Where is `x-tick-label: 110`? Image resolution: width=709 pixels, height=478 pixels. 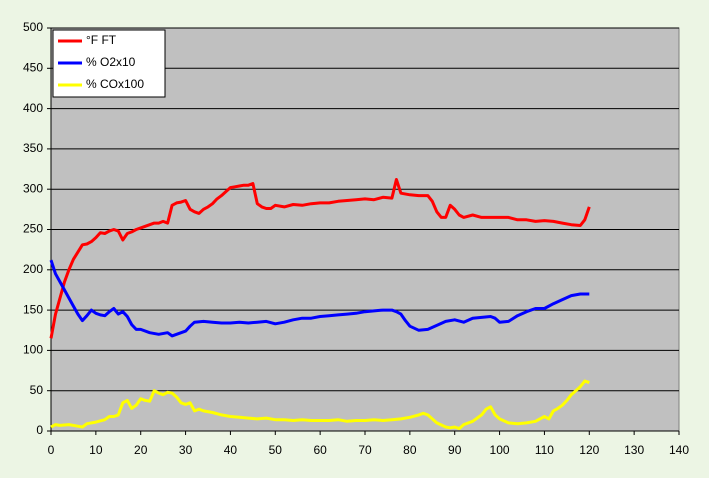
x-tick-label: 110 is located at coordinates (544, 450).